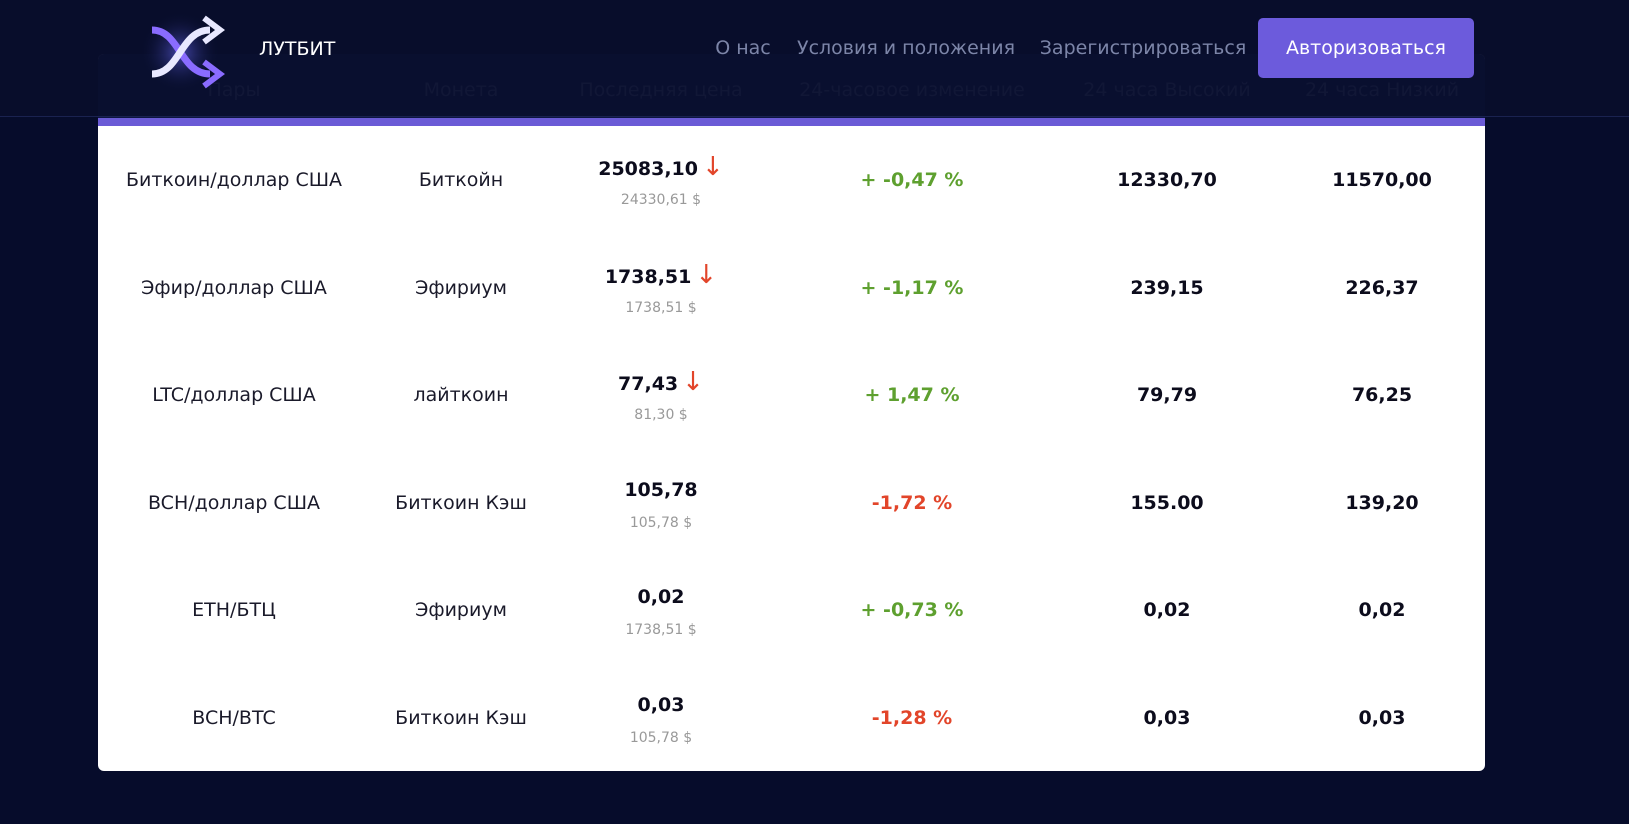  What do you see at coordinates (1382, 287) in the screenshot?
I see `low: 226,37` at bounding box center [1382, 287].